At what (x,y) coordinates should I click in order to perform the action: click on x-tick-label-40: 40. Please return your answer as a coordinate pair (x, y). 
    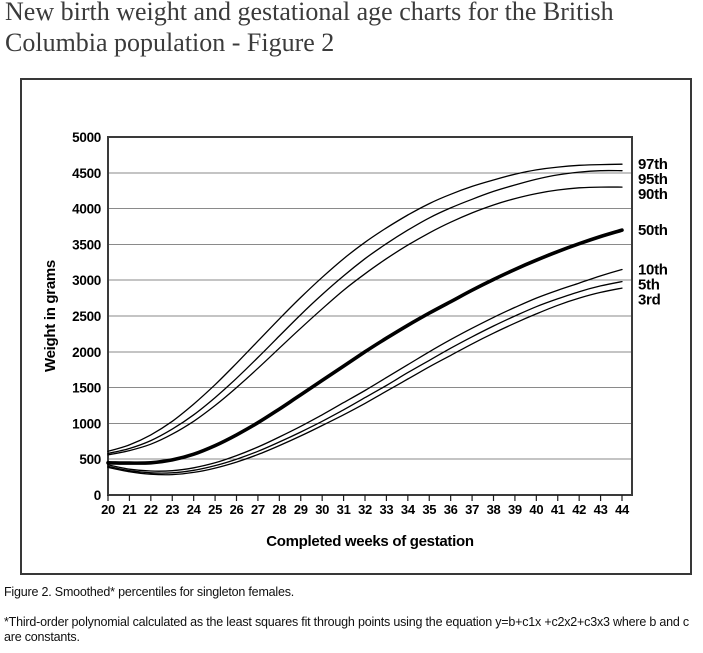
    Looking at the image, I should click on (536, 509).